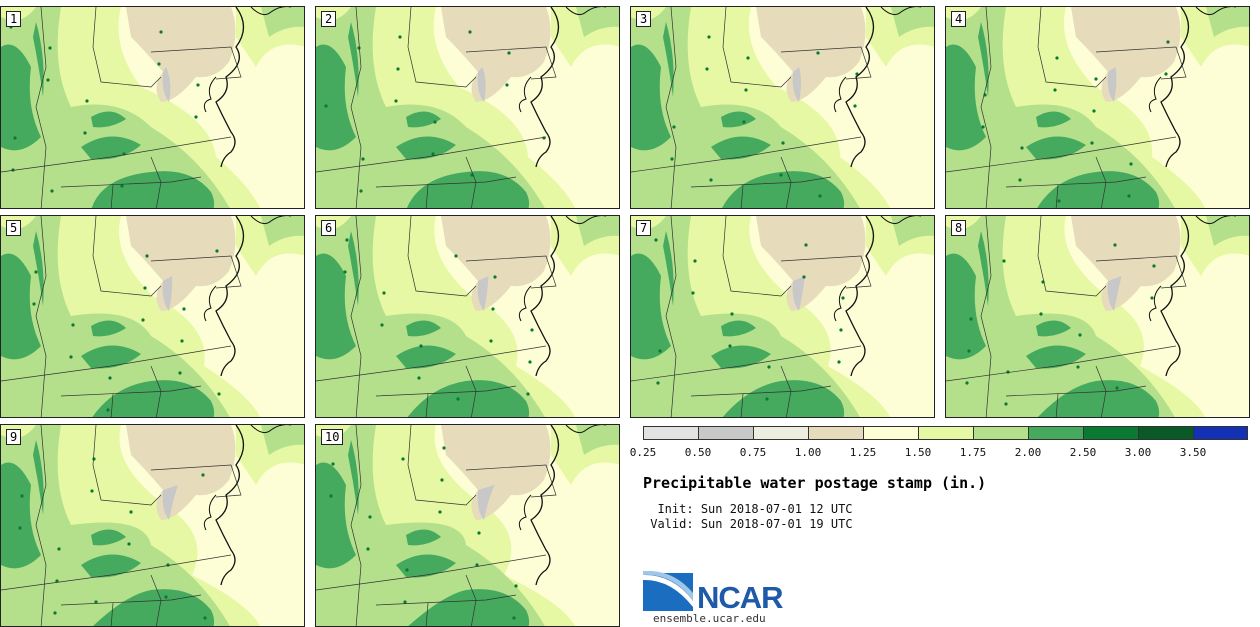 This screenshot has width=1260, height=627. Describe the element at coordinates (675, 509) in the screenshot. I see `init-label: Init:` at that location.